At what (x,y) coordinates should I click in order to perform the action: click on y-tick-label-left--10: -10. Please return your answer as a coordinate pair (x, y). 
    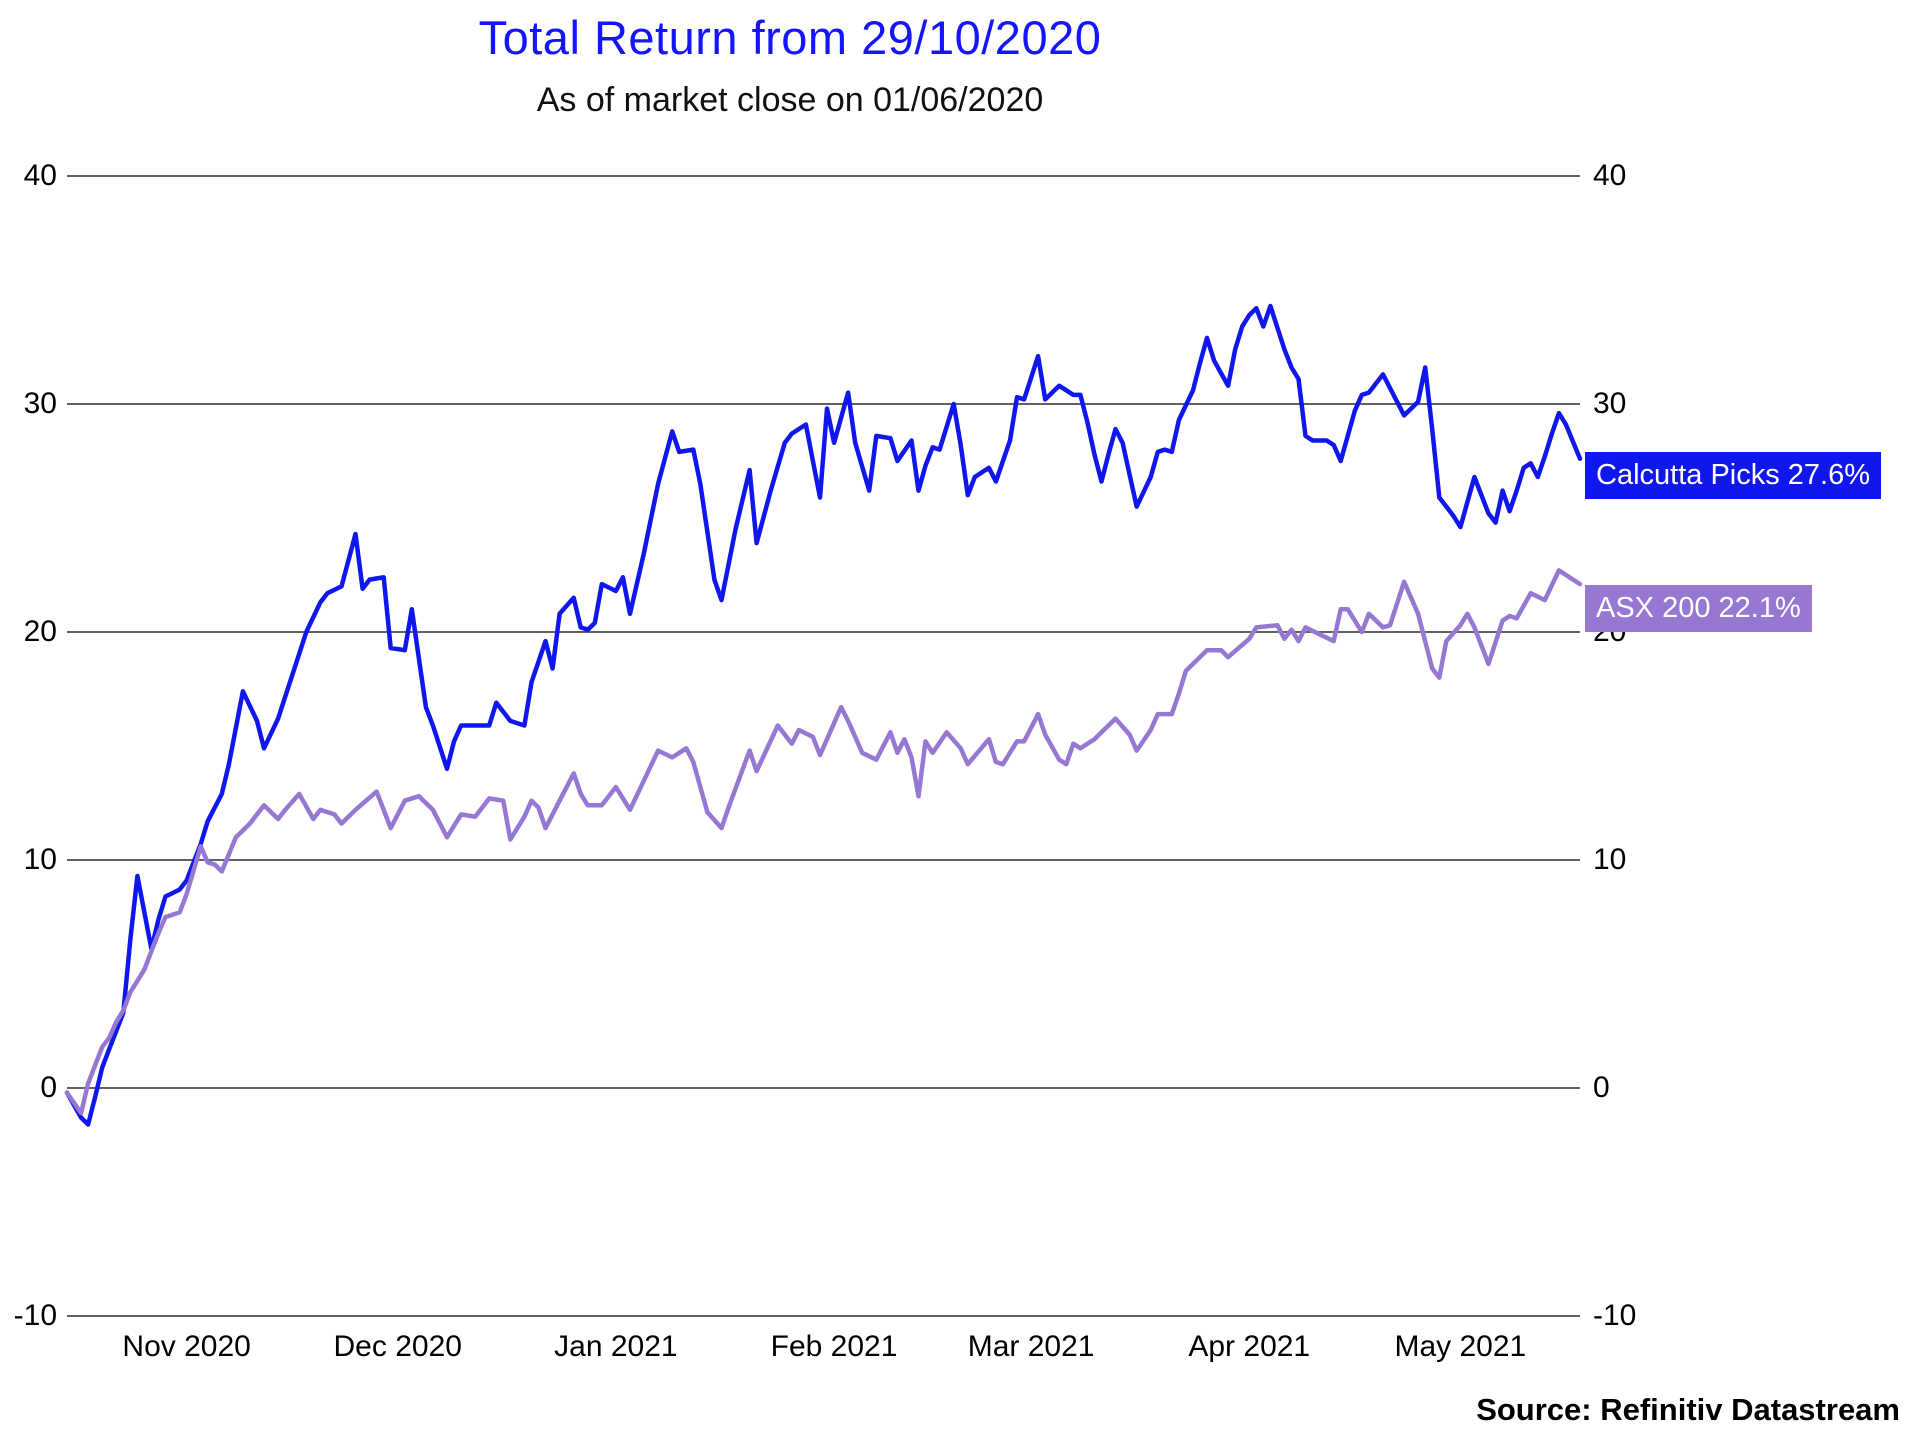
    Looking at the image, I should click on (35, 1315).